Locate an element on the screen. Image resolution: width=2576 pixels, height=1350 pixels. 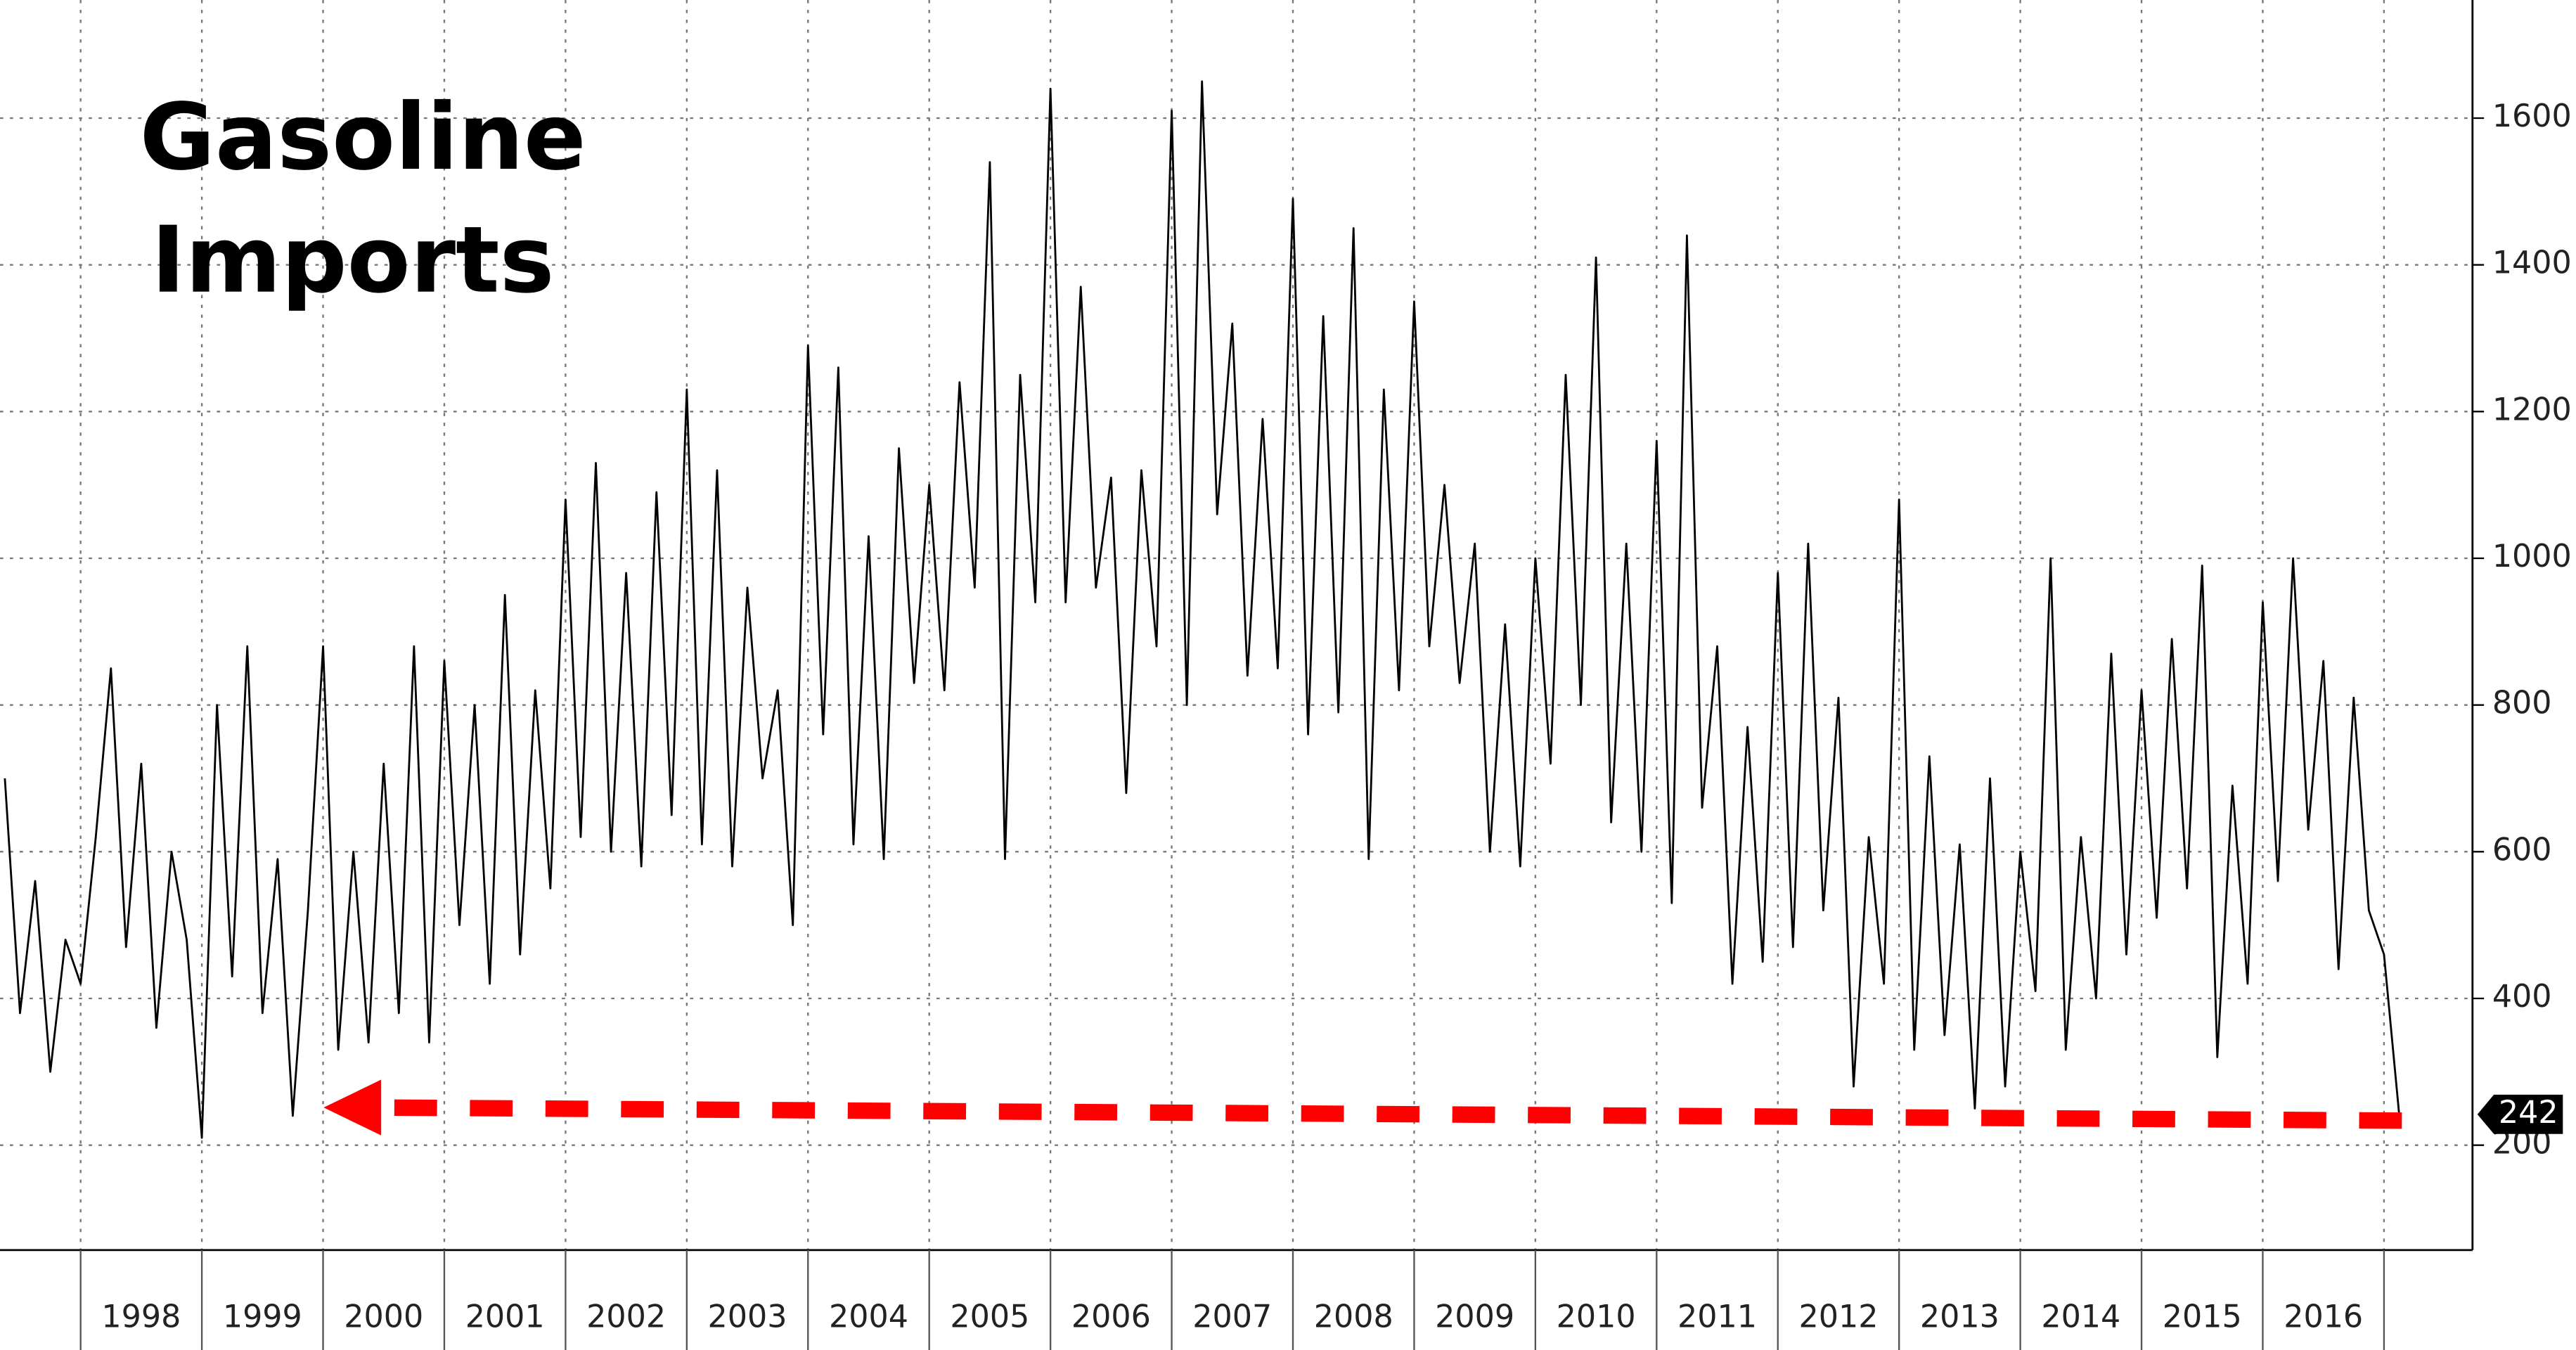
chart-title: Imports is located at coordinates (353, 260).